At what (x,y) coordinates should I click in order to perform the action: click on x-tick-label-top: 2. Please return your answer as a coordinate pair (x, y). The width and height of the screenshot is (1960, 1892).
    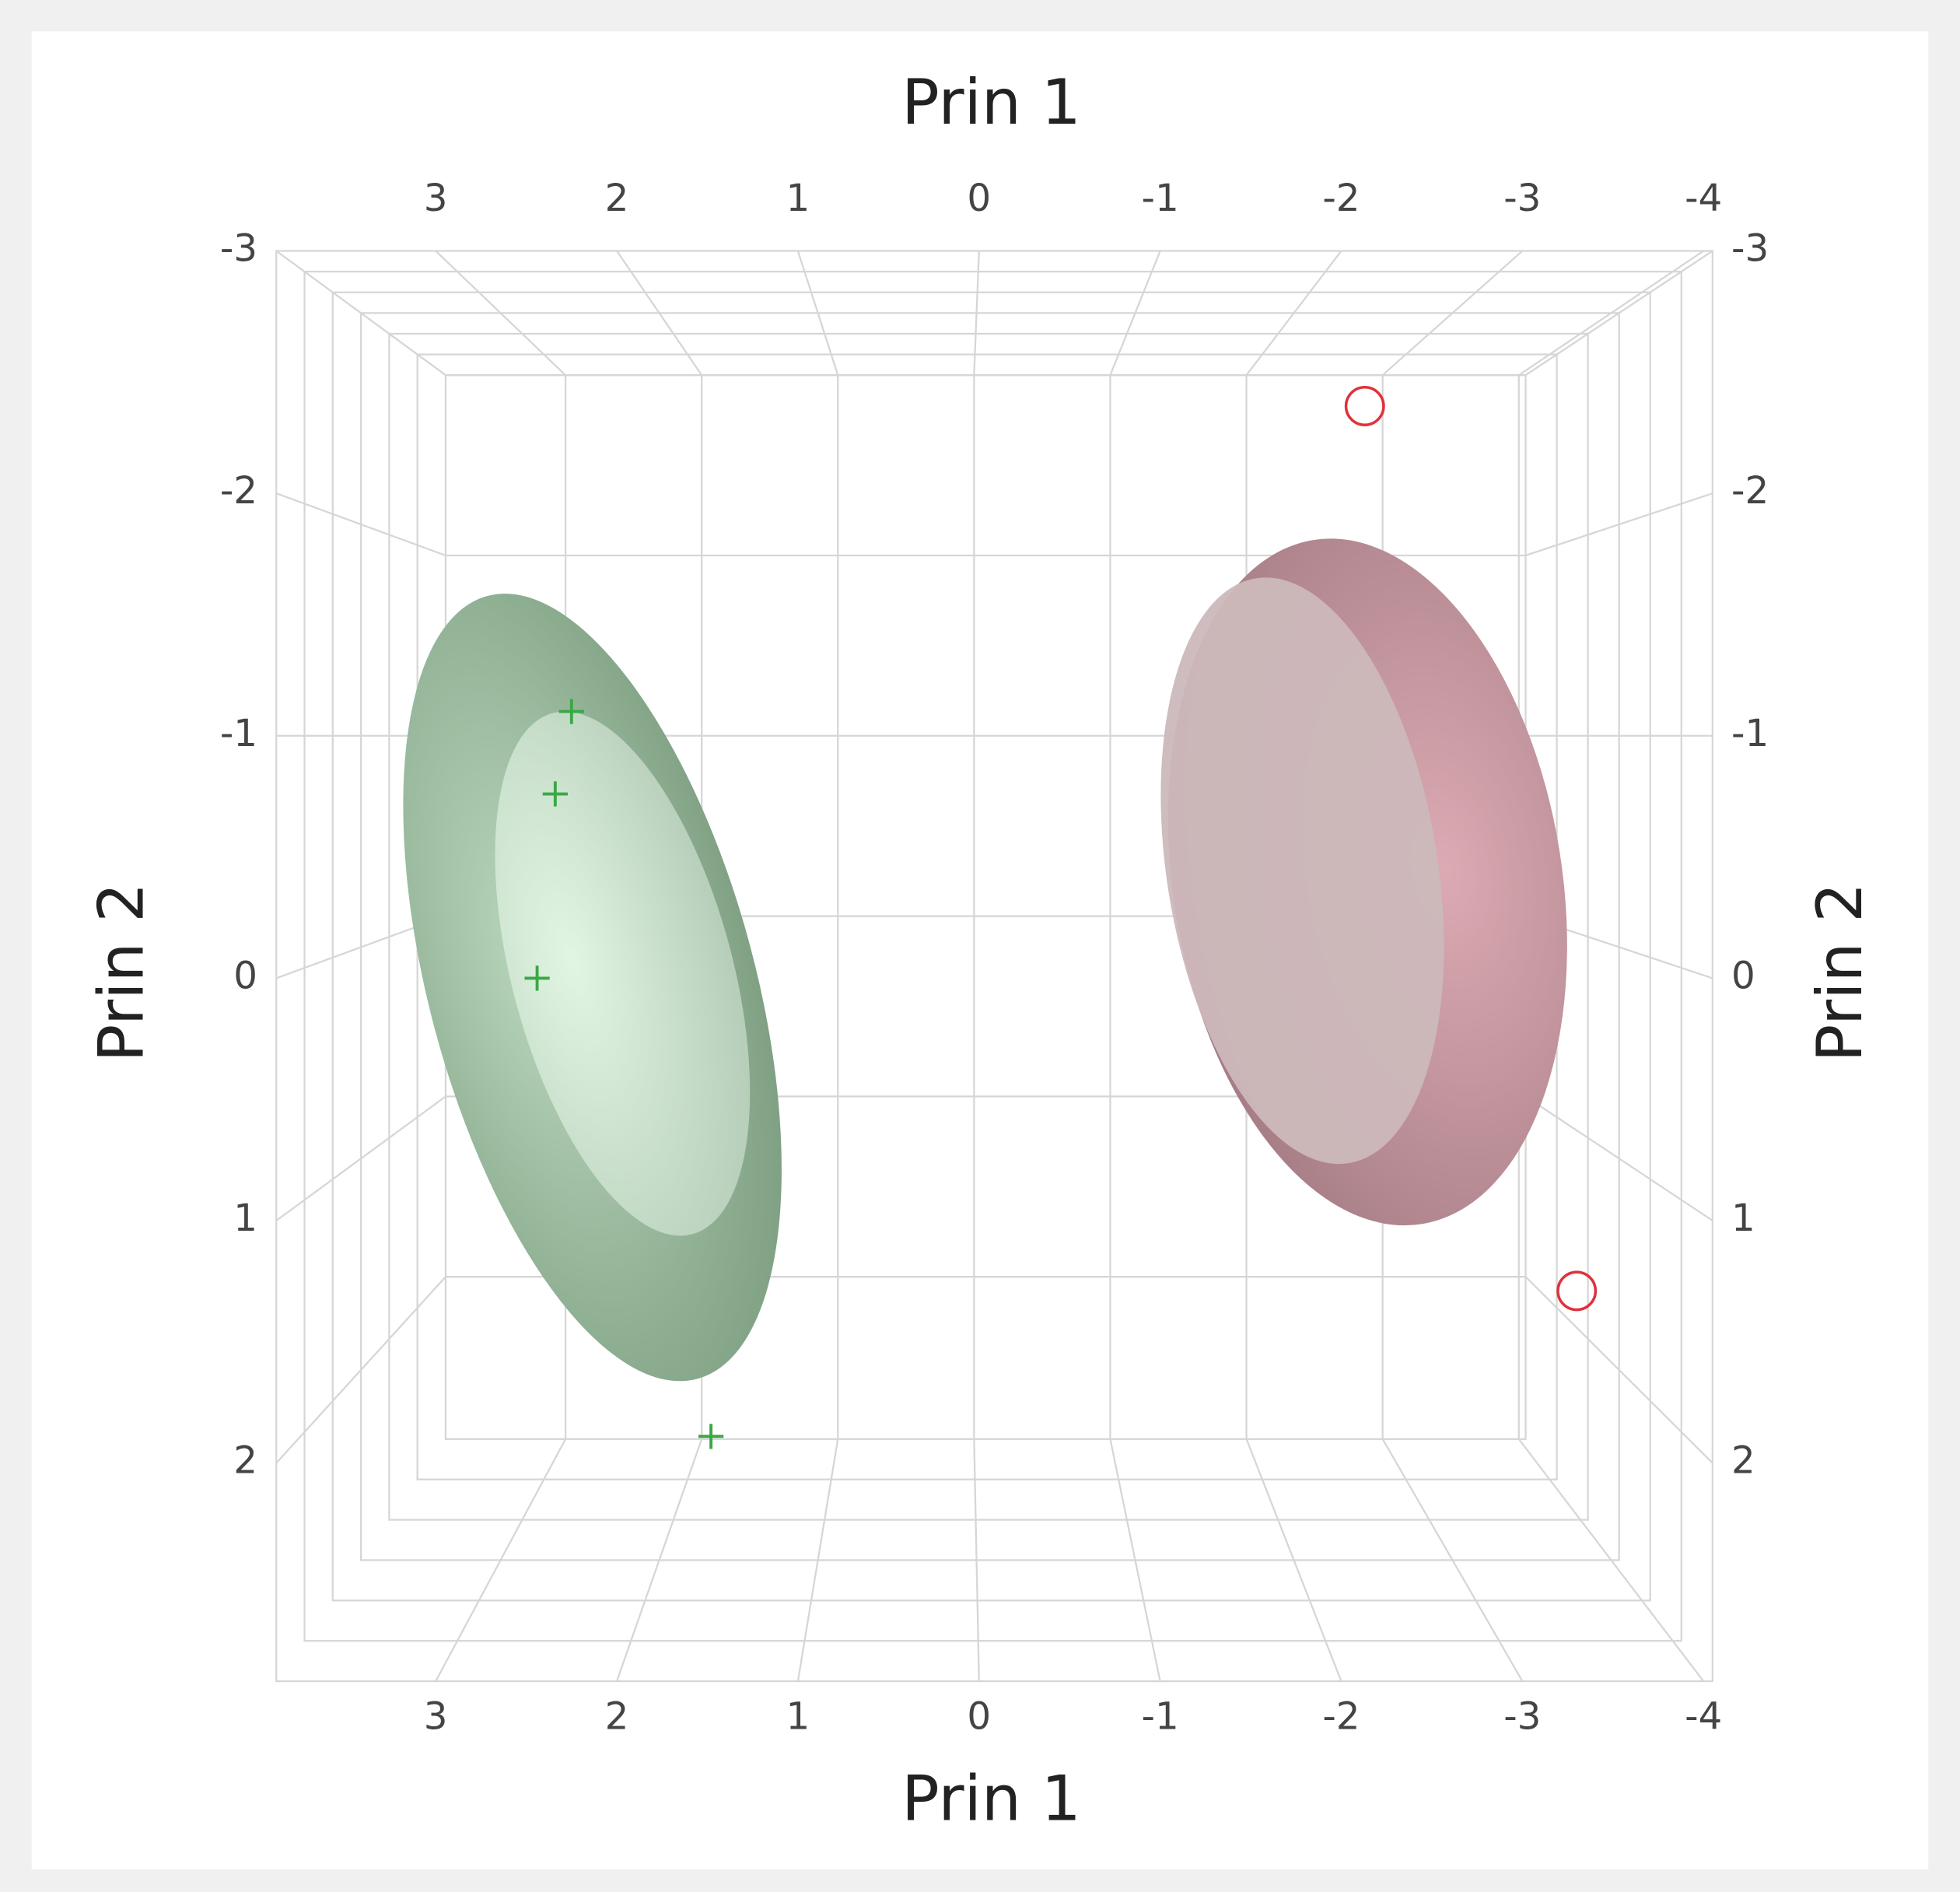
    Looking at the image, I should click on (617, 198).